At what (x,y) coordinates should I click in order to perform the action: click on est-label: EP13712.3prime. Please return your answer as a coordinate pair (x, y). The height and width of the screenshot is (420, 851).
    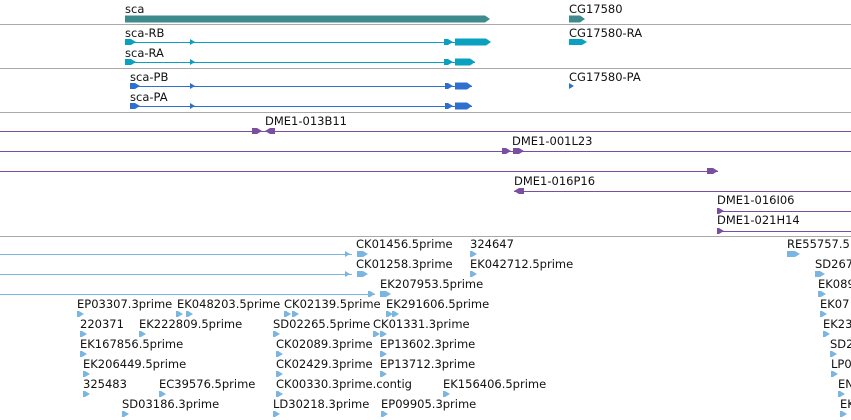
    Looking at the image, I should click on (428, 364).